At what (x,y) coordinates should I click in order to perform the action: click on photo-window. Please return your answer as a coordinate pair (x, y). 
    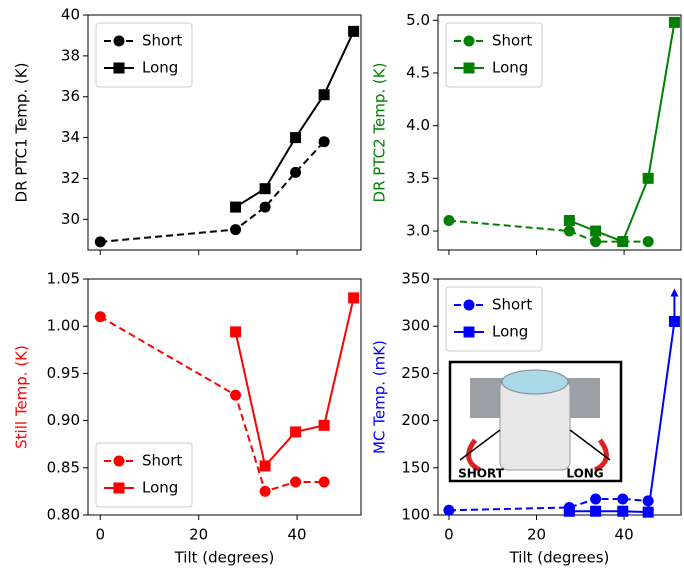
    Looking at the image, I should click on (535, 382).